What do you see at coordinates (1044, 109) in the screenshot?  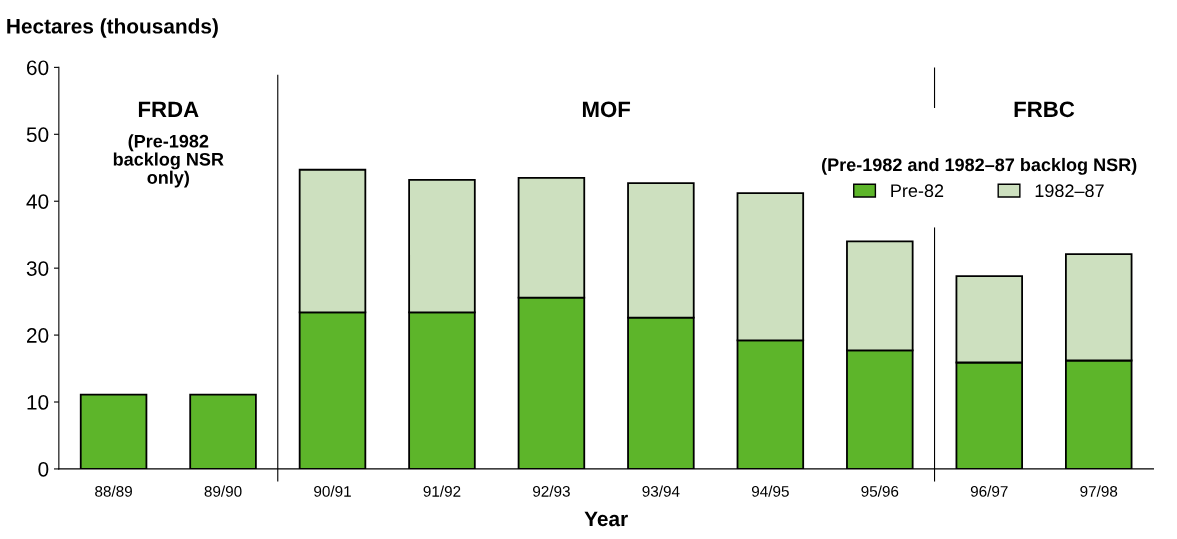 I see `annotation: FRBC` at bounding box center [1044, 109].